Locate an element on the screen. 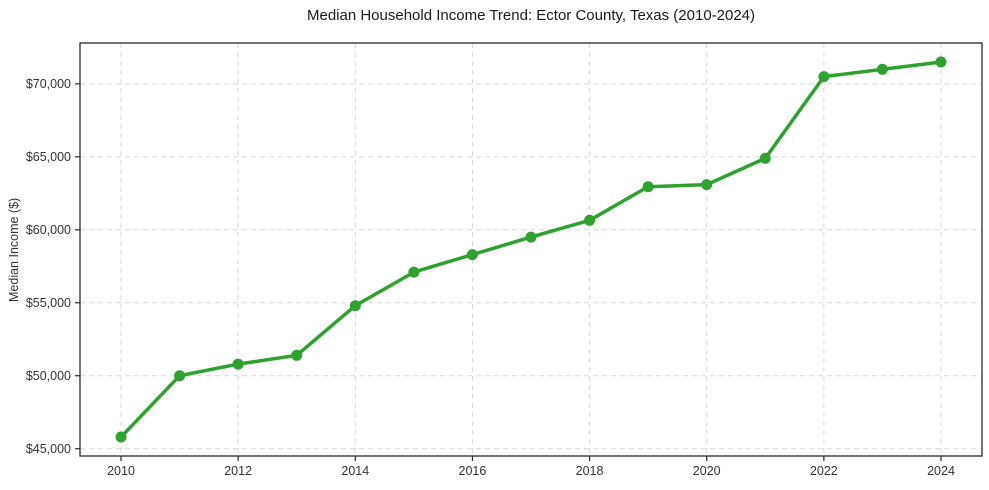 The image size is (989, 490). y-tick-label: $45,000 is located at coordinates (48, 449).